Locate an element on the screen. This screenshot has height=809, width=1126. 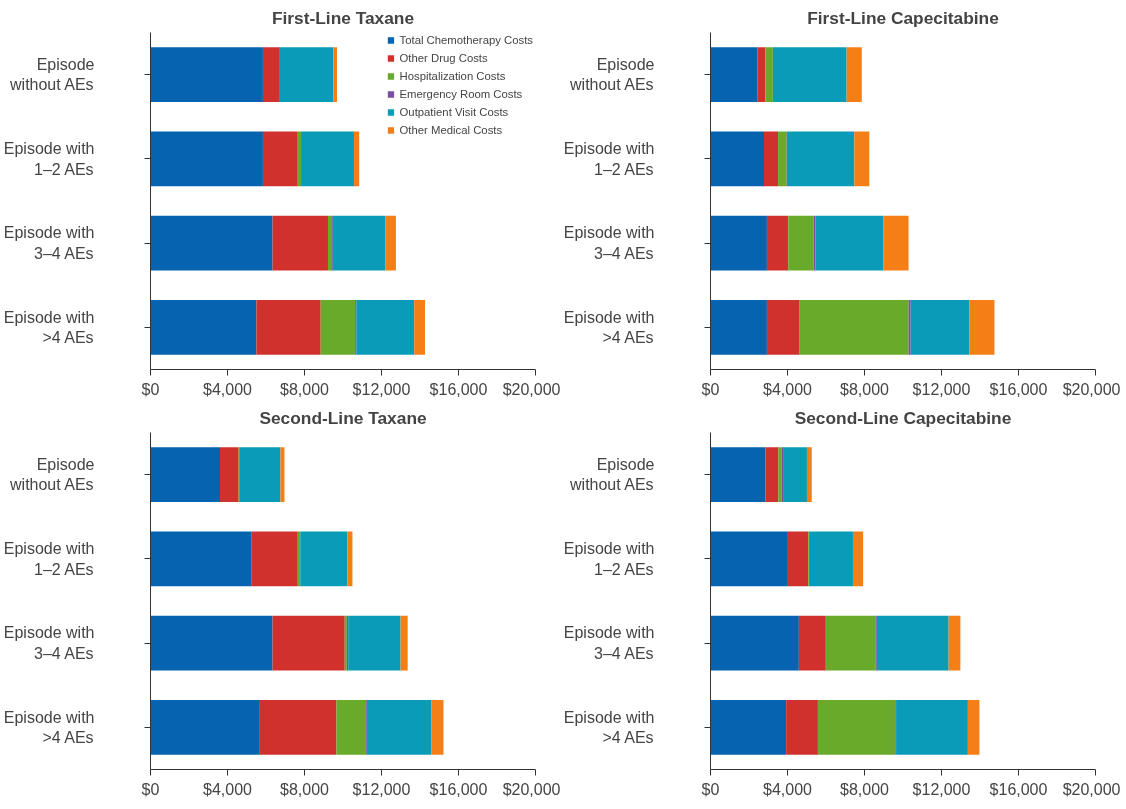
chart-title: Second-Line Taxane is located at coordinates (343, 417).